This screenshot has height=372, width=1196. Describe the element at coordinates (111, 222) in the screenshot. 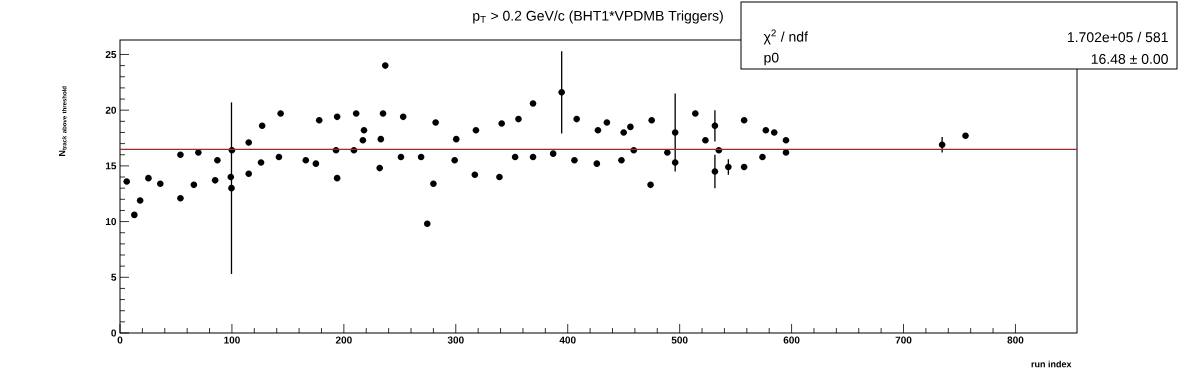

I see `y-tick-label: 10` at that location.